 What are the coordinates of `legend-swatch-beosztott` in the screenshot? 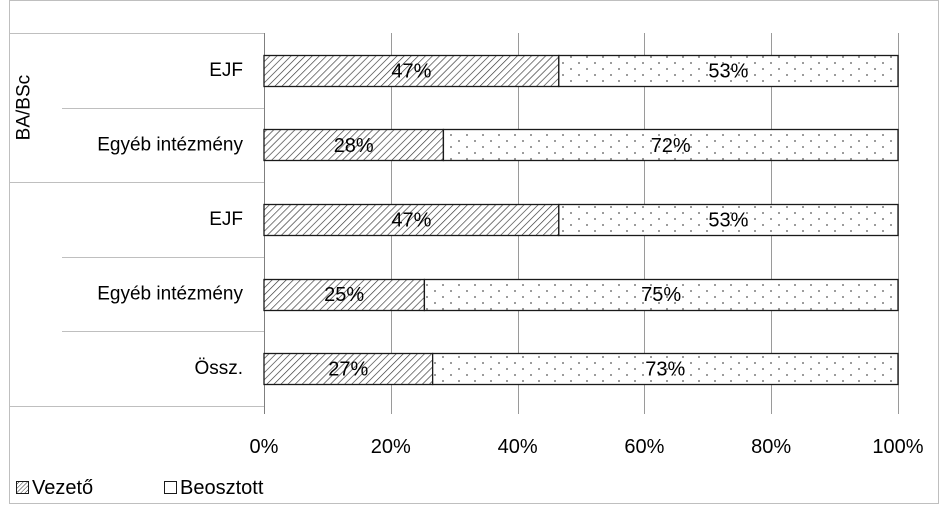 It's located at (170, 487).